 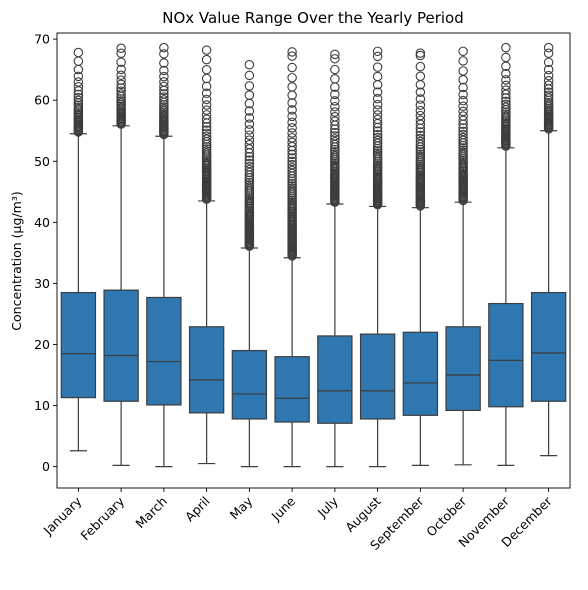 I want to click on box-february, so click(x=121, y=345).